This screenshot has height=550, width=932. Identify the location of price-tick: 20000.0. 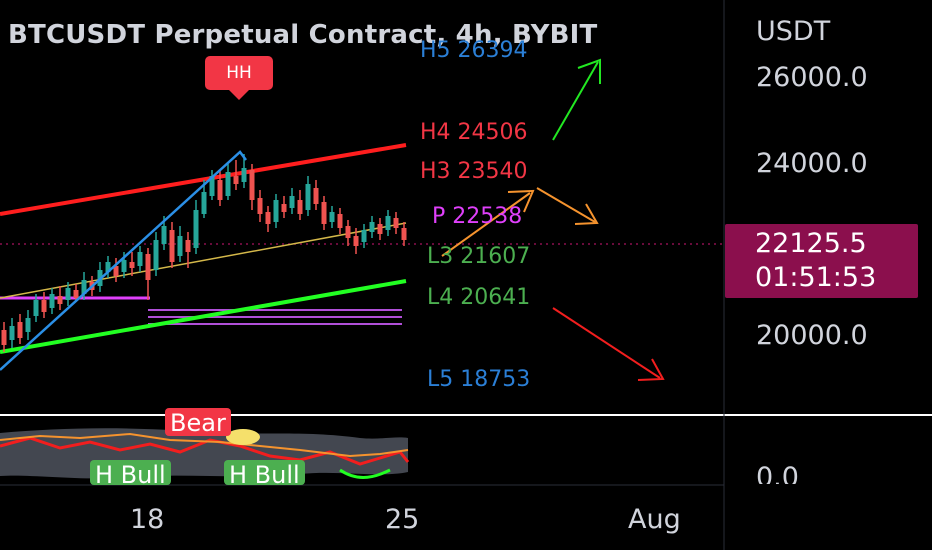
(812, 335).